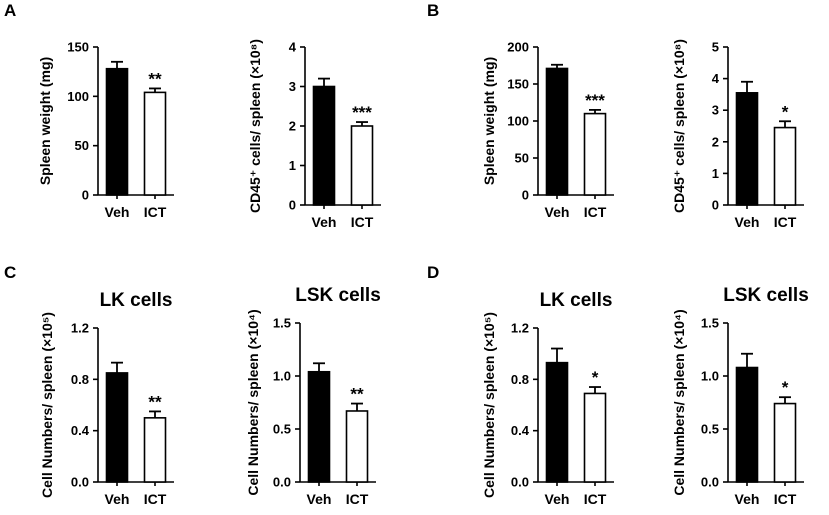 This screenshot has height=515, width=829. What do you see at coordinates (489, 121) in the screenshot?
I see `chart-3-y-axis-label: Spleen weight (mg)` at bounding box center [489, 121].